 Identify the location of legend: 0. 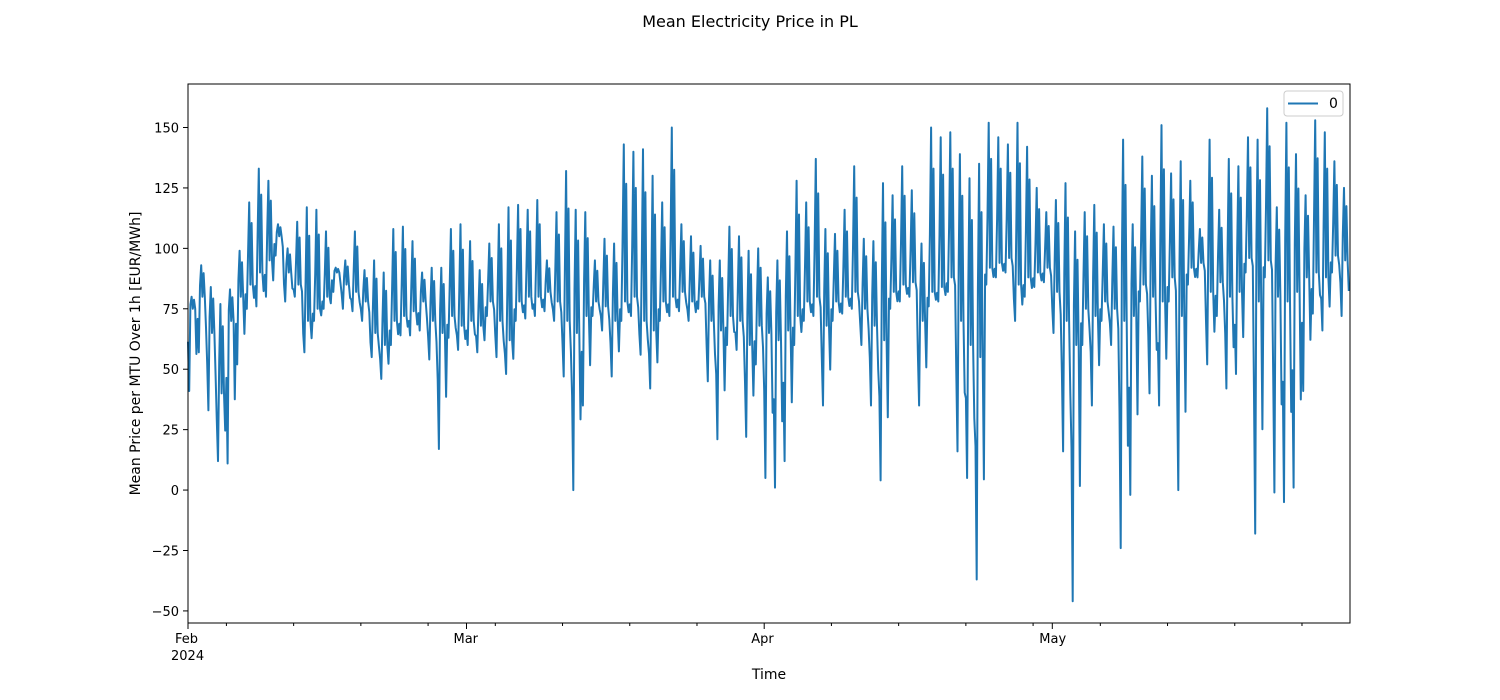
(1313, 103).